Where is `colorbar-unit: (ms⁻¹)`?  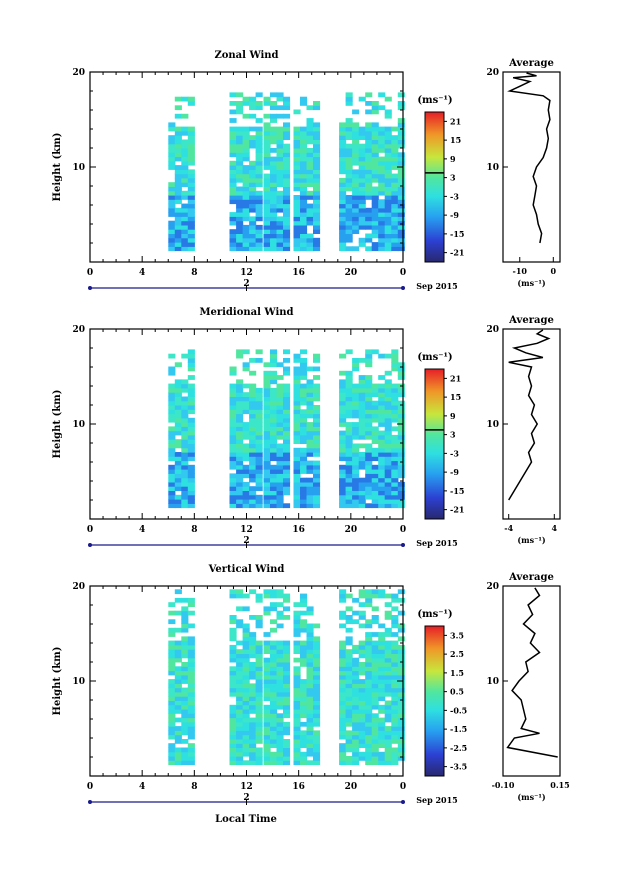
colorbar-unit: (ms⁻¹) is located at coordinates (434, 357).